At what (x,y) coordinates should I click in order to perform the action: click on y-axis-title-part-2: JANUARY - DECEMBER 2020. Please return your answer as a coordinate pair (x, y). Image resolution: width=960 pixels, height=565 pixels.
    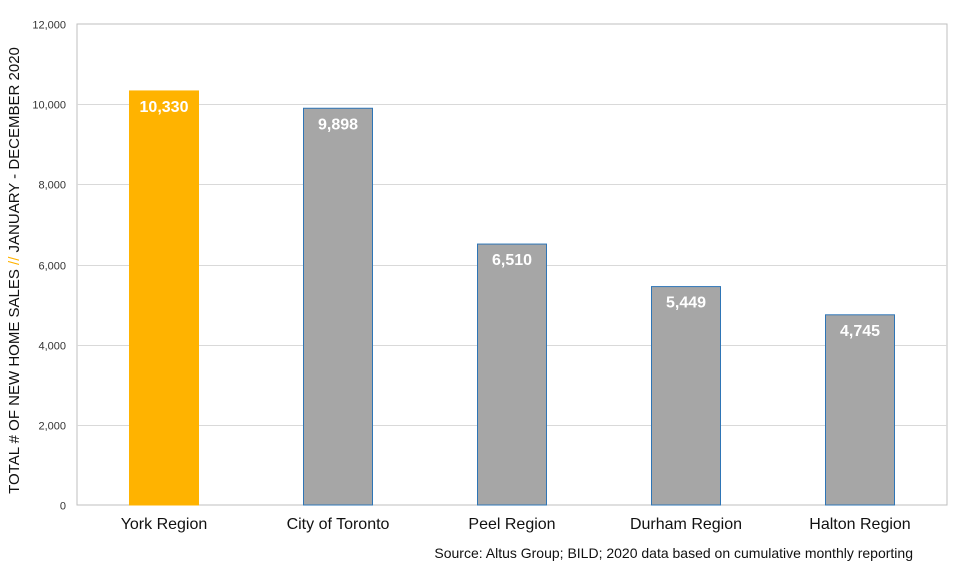
    Looking at the image, I should click on (14, 152).